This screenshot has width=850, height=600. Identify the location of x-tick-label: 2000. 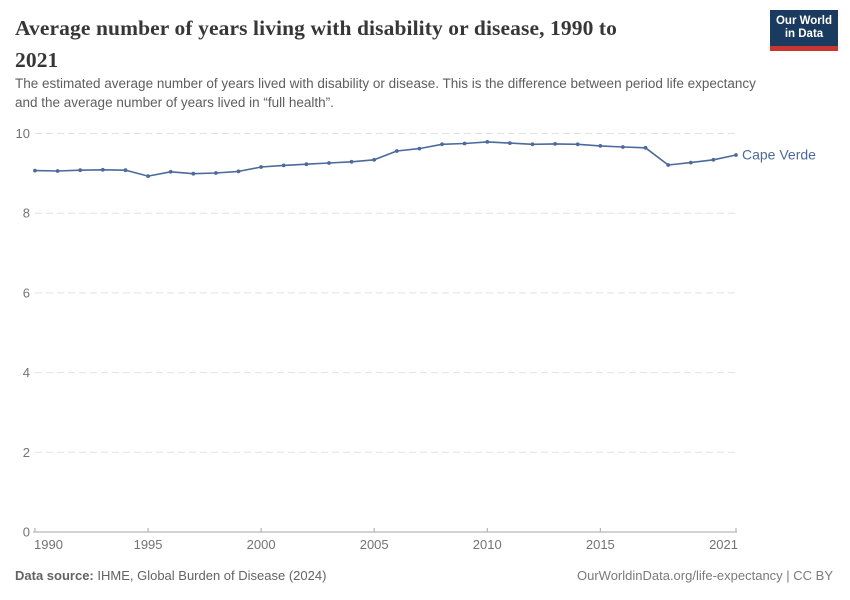
(261, 544).